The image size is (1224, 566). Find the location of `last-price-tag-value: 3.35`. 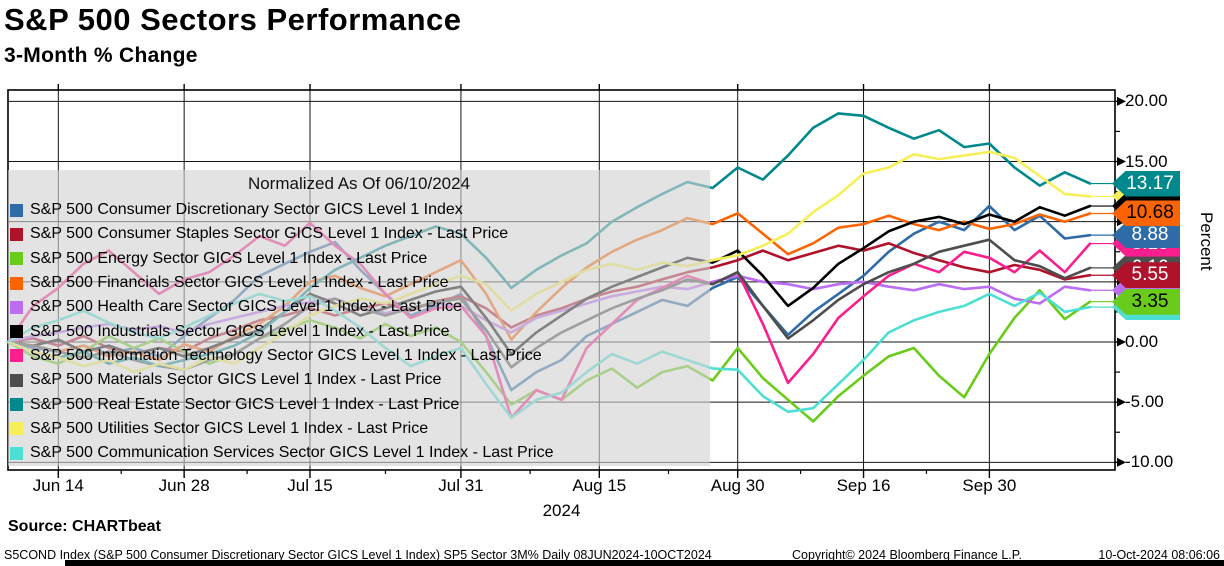

last-price-tag-value: 3.35 is located at coordinates (1150, 301).